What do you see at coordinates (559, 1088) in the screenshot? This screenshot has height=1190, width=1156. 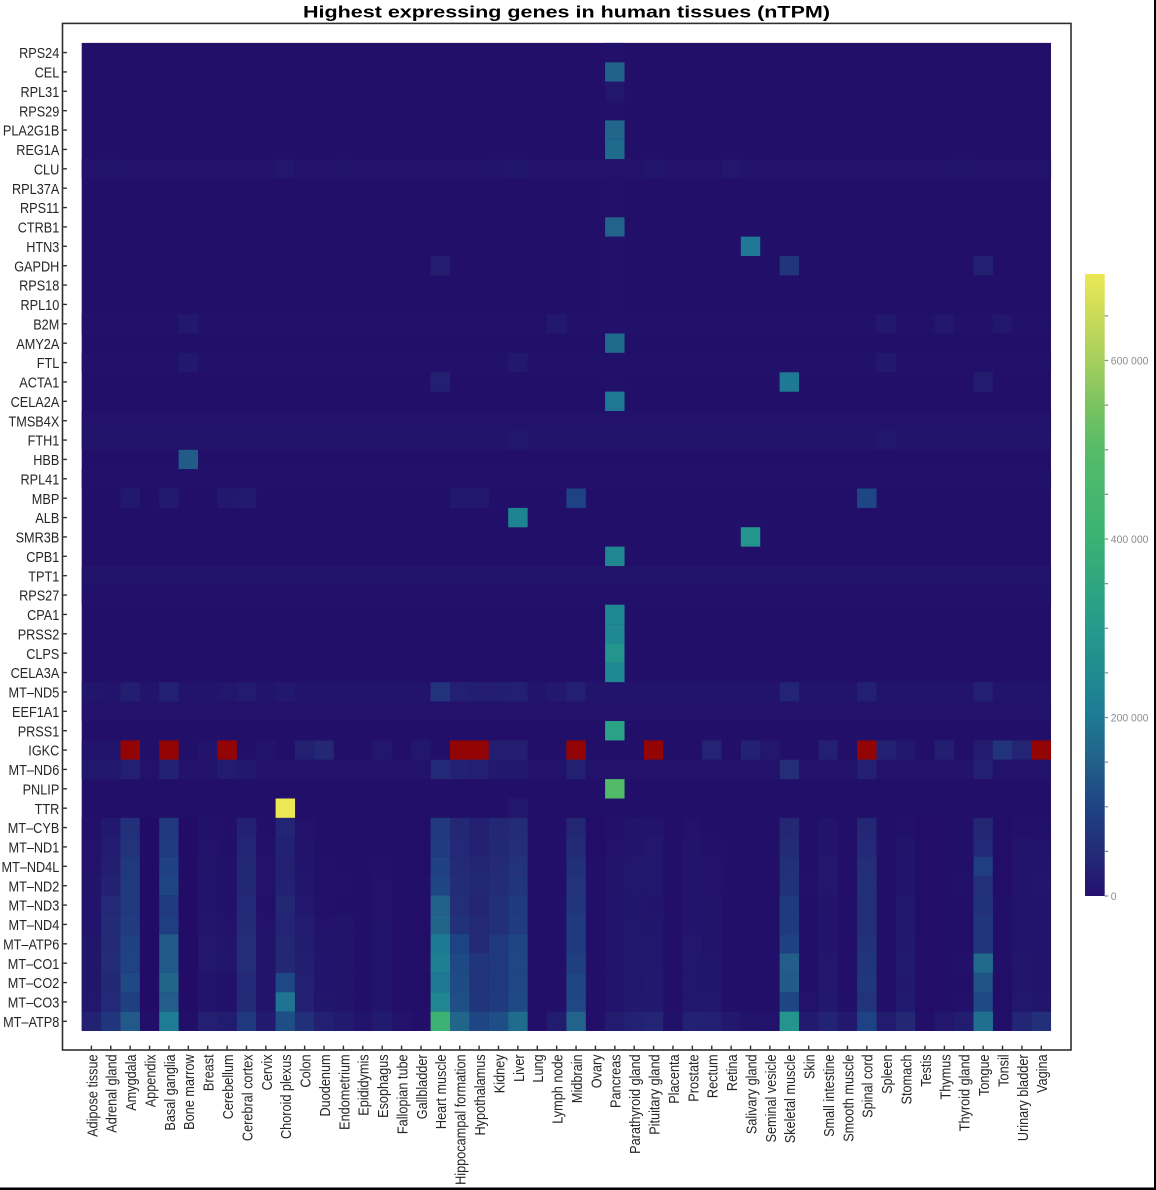 I see `svg-text: Lymph node` at bounding box center [559, 1088].